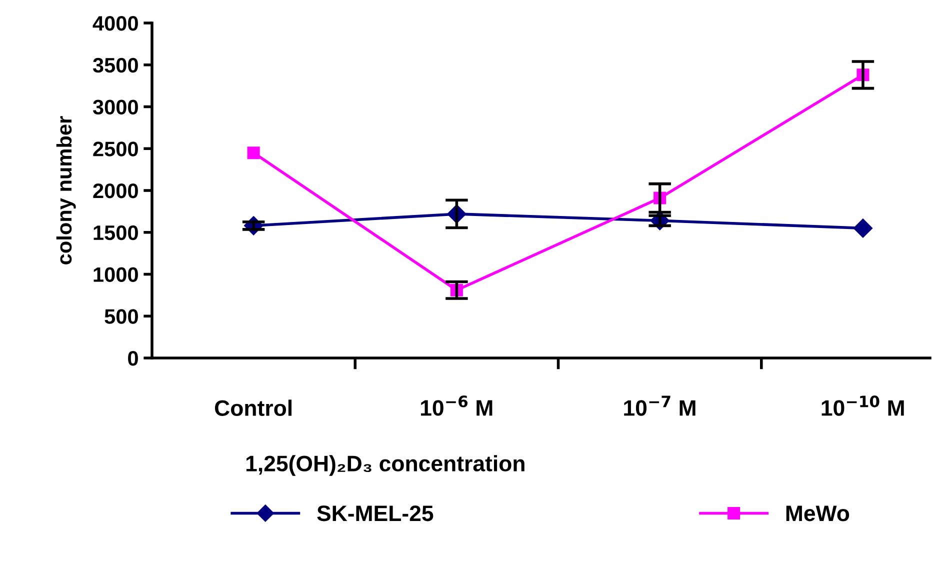 The width and height of the screenshot is (951, 569). What do you see at coordinates (456, 406) in the screenshot?
I see `x-tick-label: 10$^{−6}$ M` at bounding box center [456, 406].